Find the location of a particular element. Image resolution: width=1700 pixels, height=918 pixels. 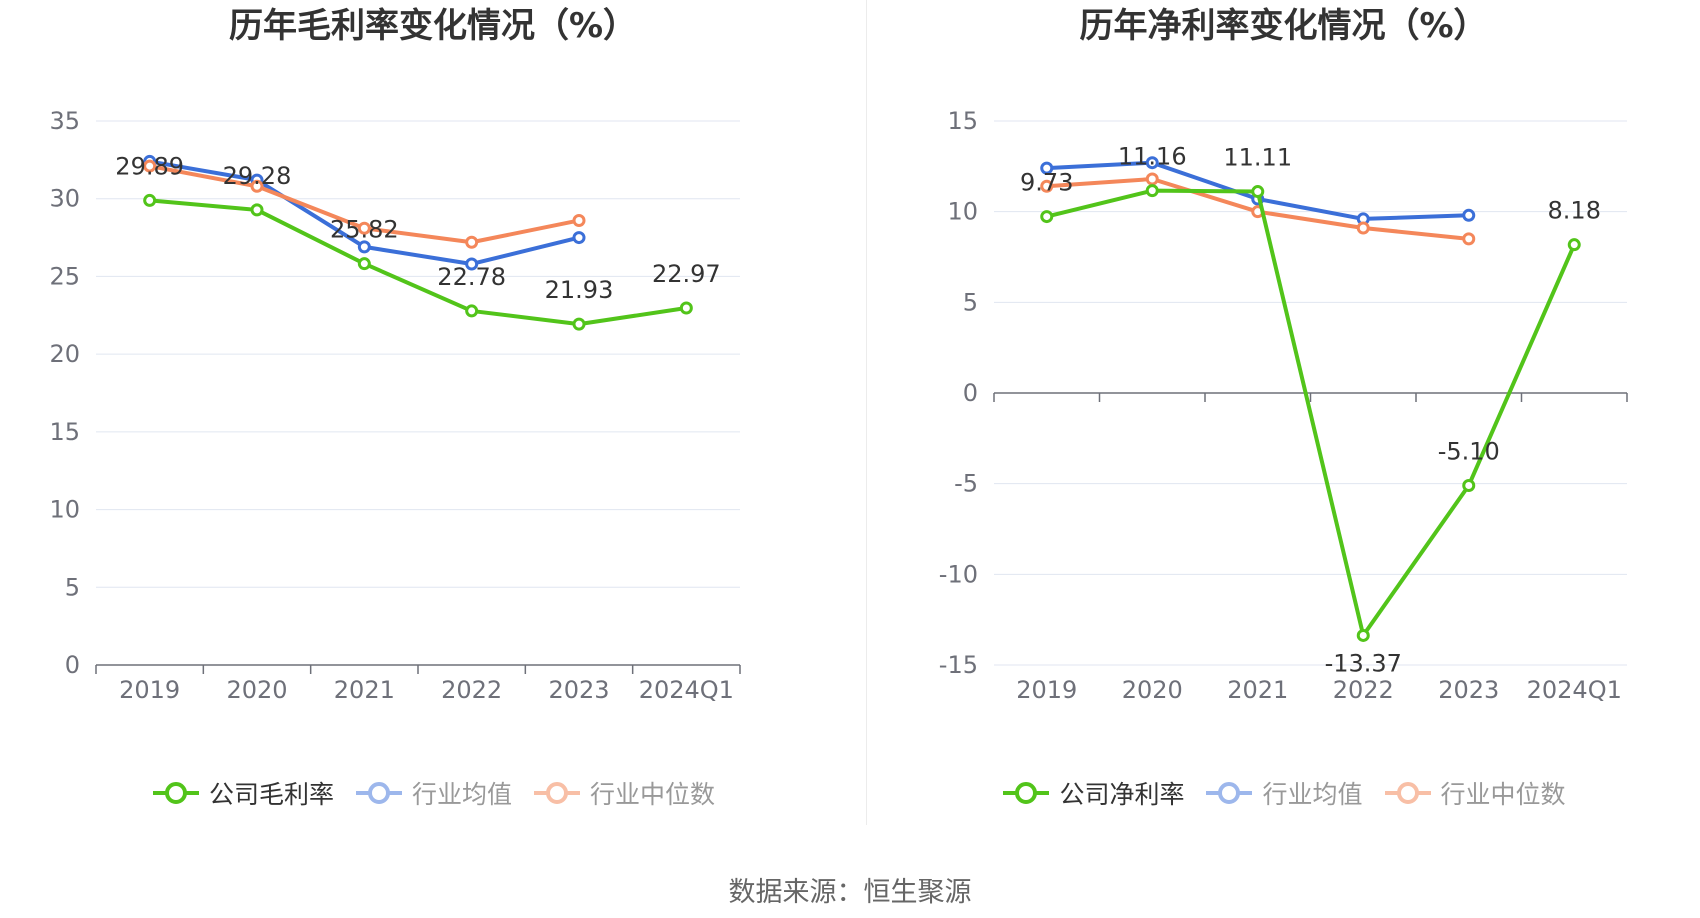

y-tick-label: 20 is located at coordinates (64, 354).